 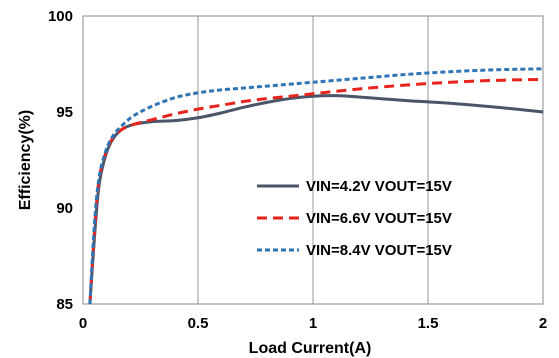 What do you see at coordinates (60, 16) in the screenshot?
I see `y-tick-label: 100` at bounding box center [60, 16].